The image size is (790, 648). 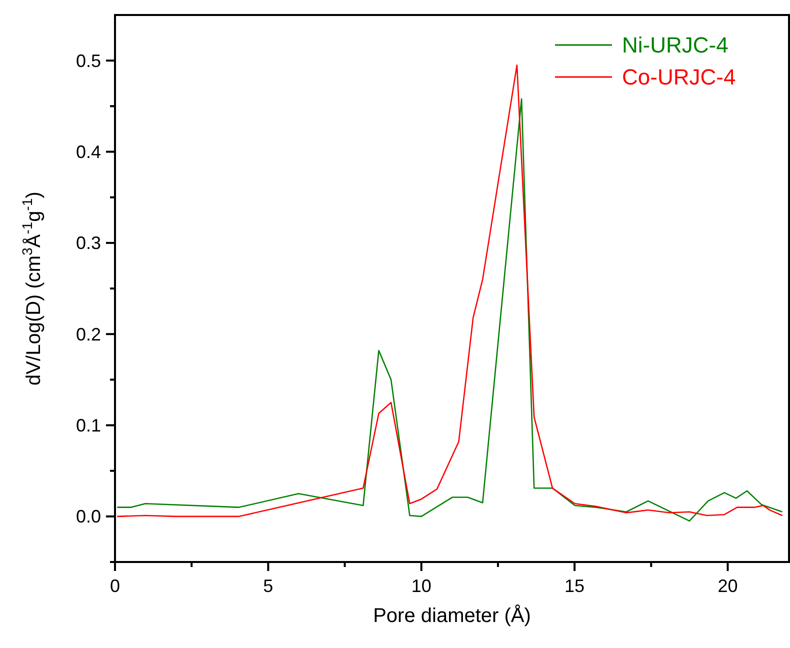 I want to click on x-tick-label: 0, so click(x=115, y=586).